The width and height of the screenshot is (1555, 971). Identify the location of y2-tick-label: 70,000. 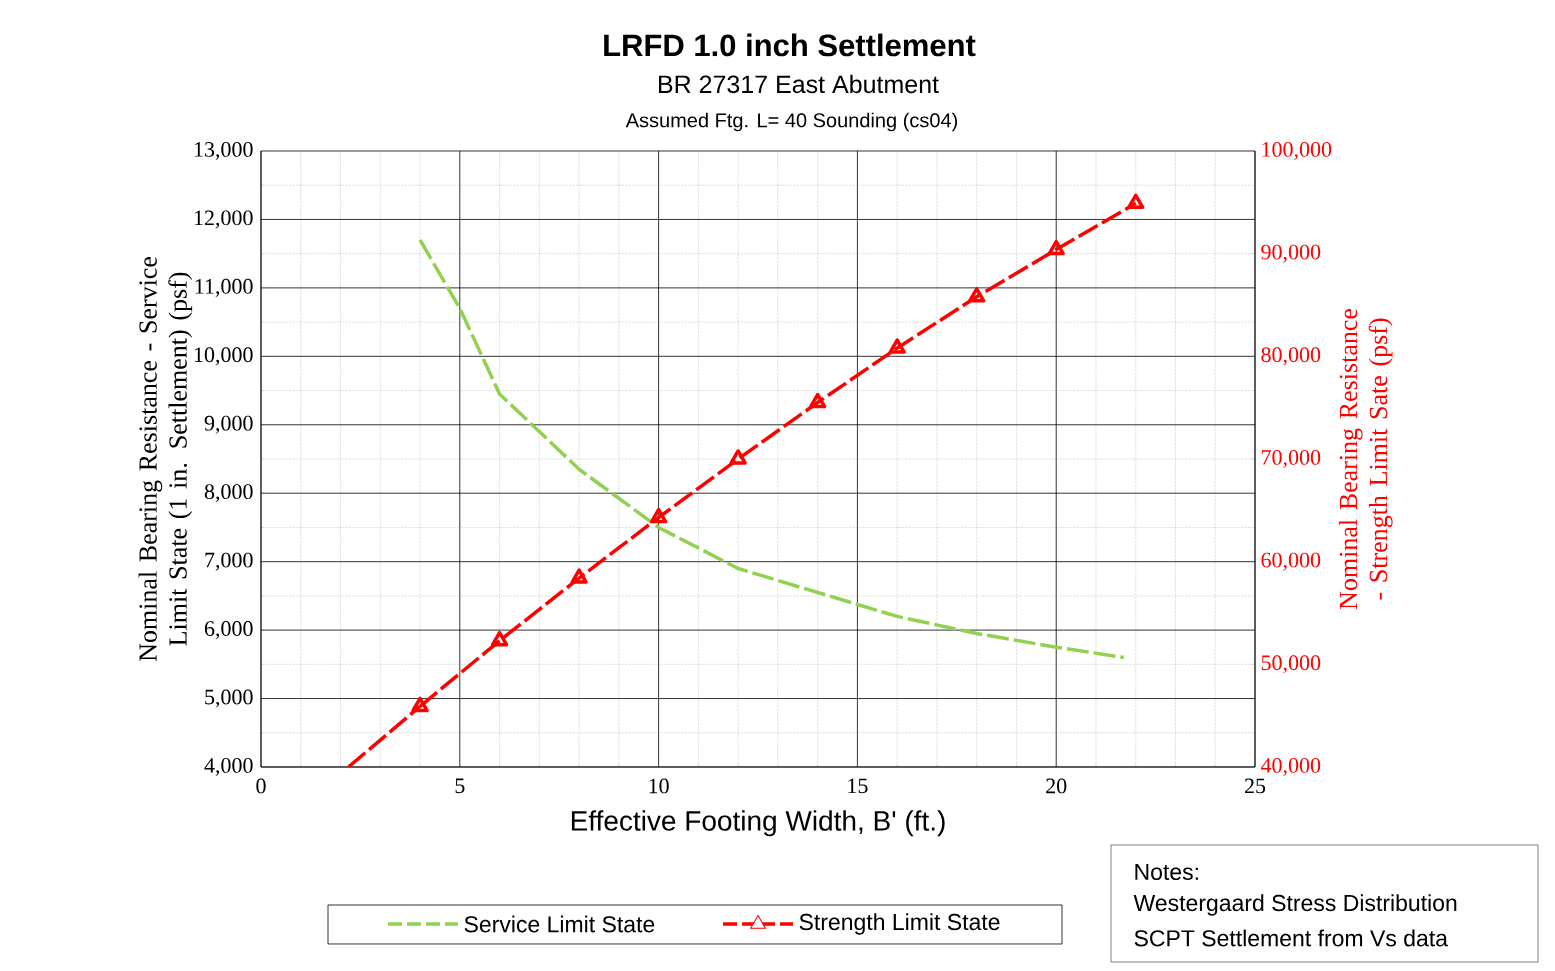
(1291, 458).